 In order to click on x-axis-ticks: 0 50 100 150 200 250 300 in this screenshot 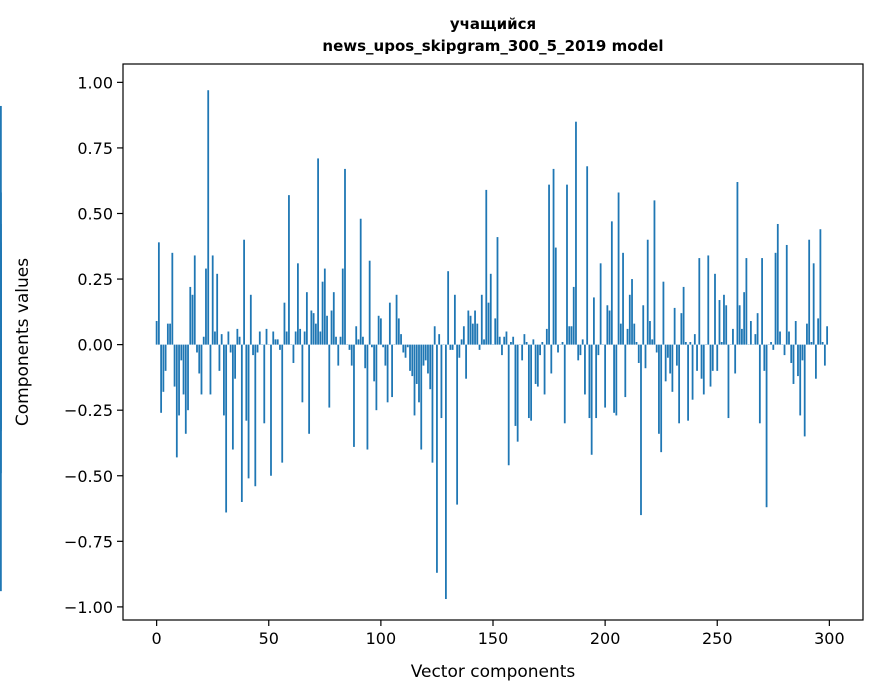, I will do `click(498, 634)`.